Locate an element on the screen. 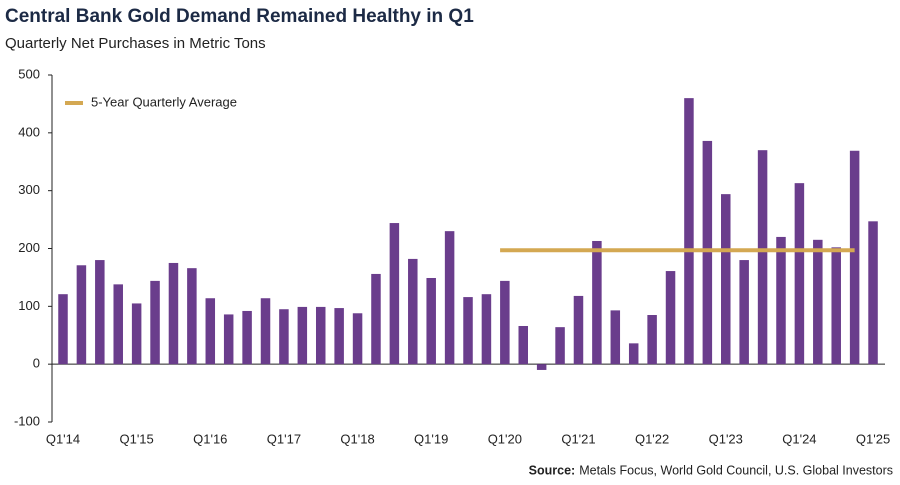 The image size is (900, 485). x-tick-label: Q1'18 is located at coordinates (357, 438).